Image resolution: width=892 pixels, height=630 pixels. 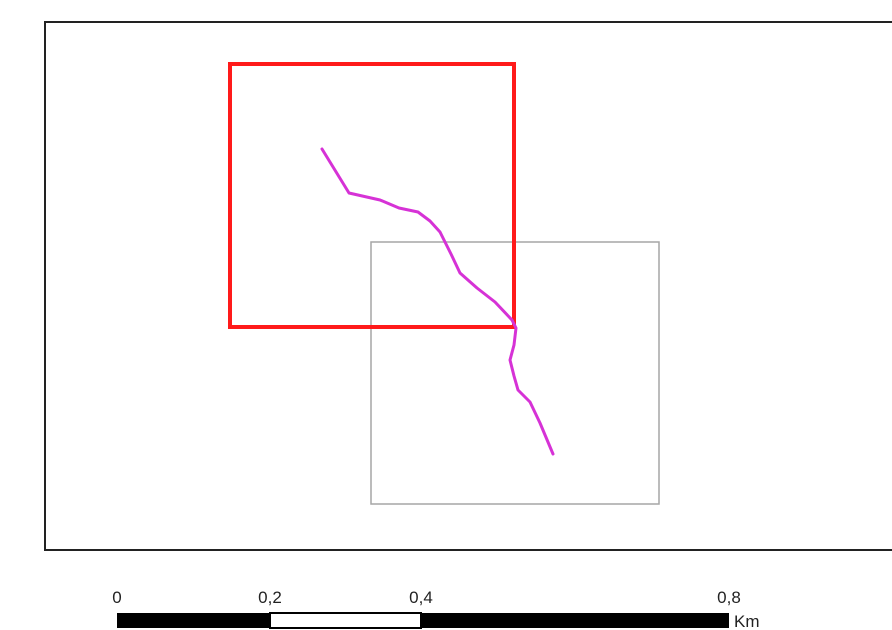 What do you see at coordinates (270, 597) in the screenshot?
I see `scale-tick-0-2: 0,2` at bounding box center [270, 597].